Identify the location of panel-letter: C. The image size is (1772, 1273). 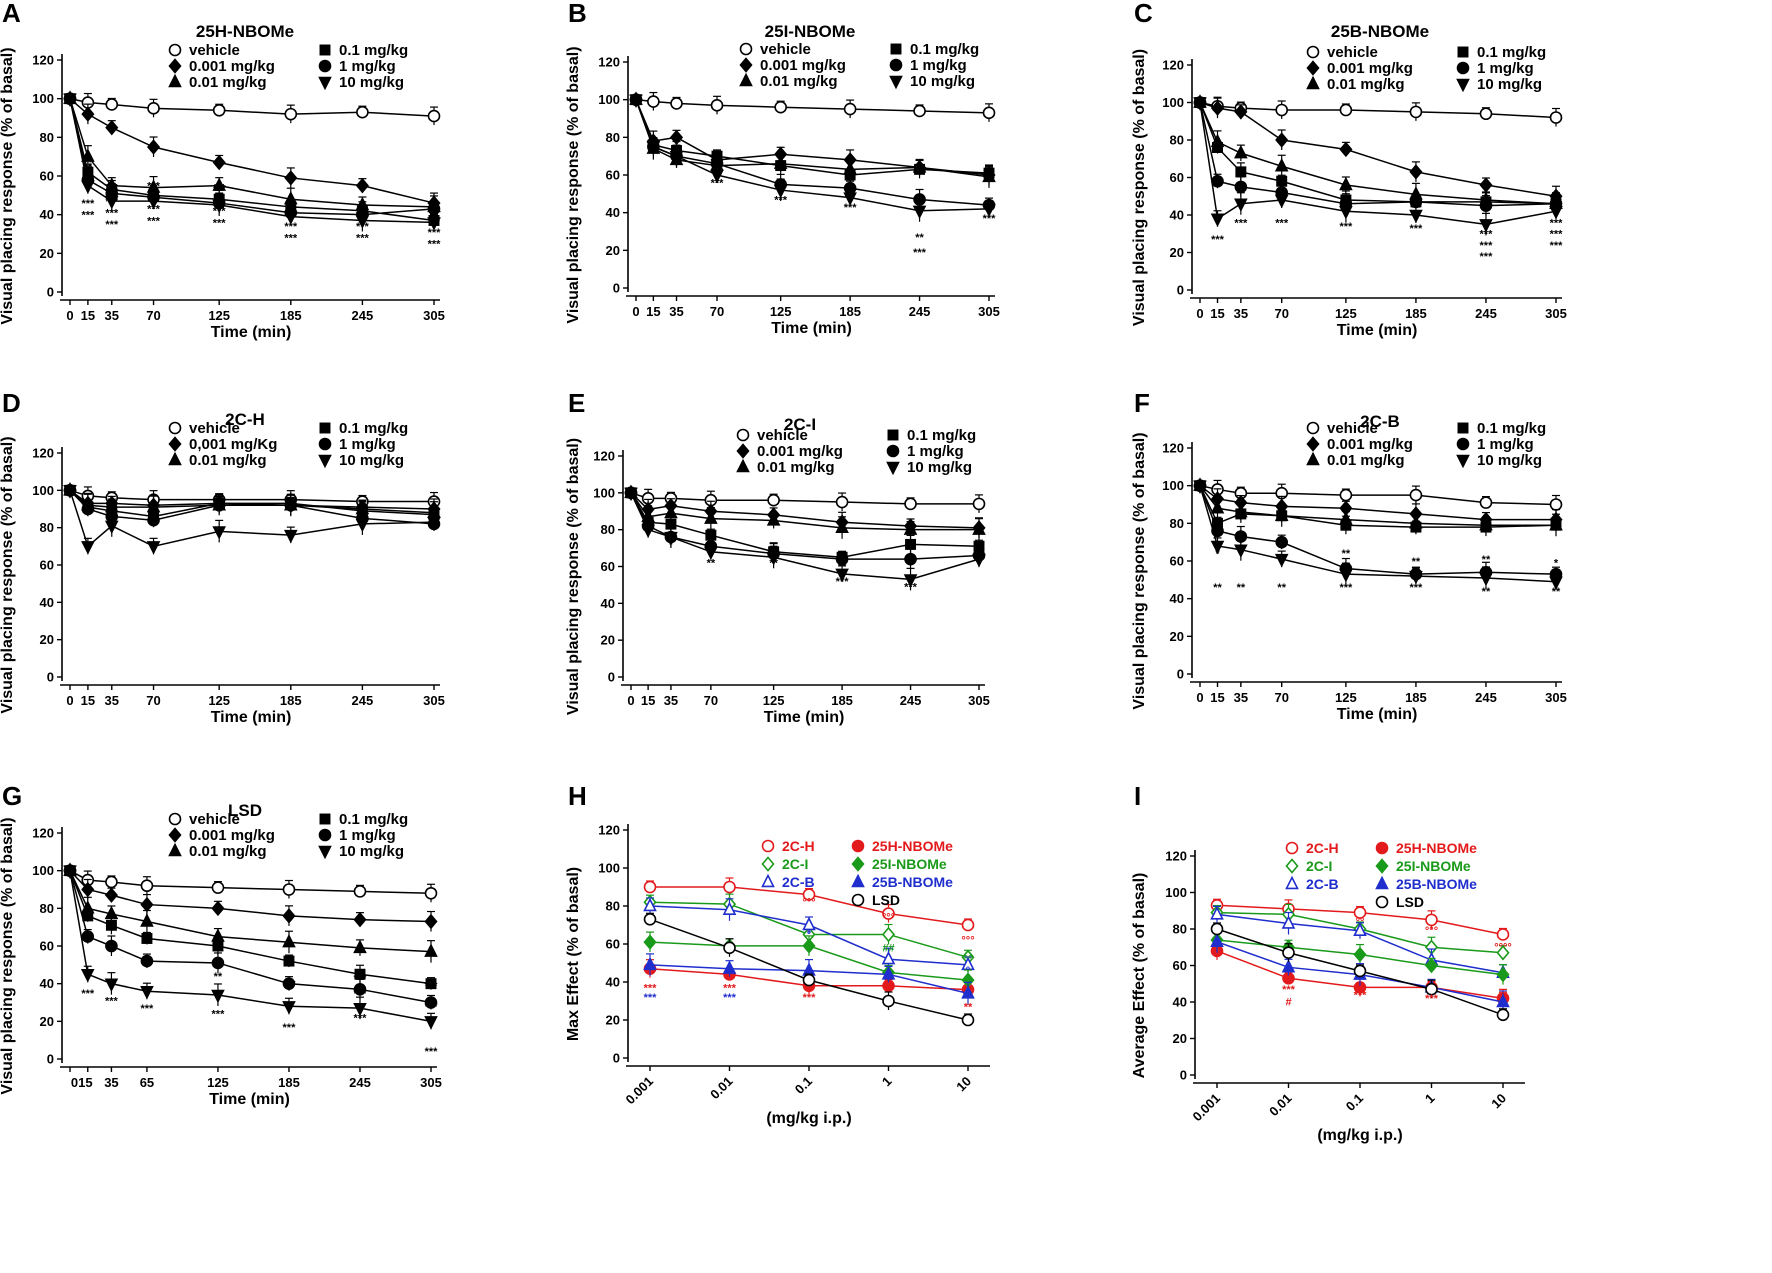
(1143, 14).